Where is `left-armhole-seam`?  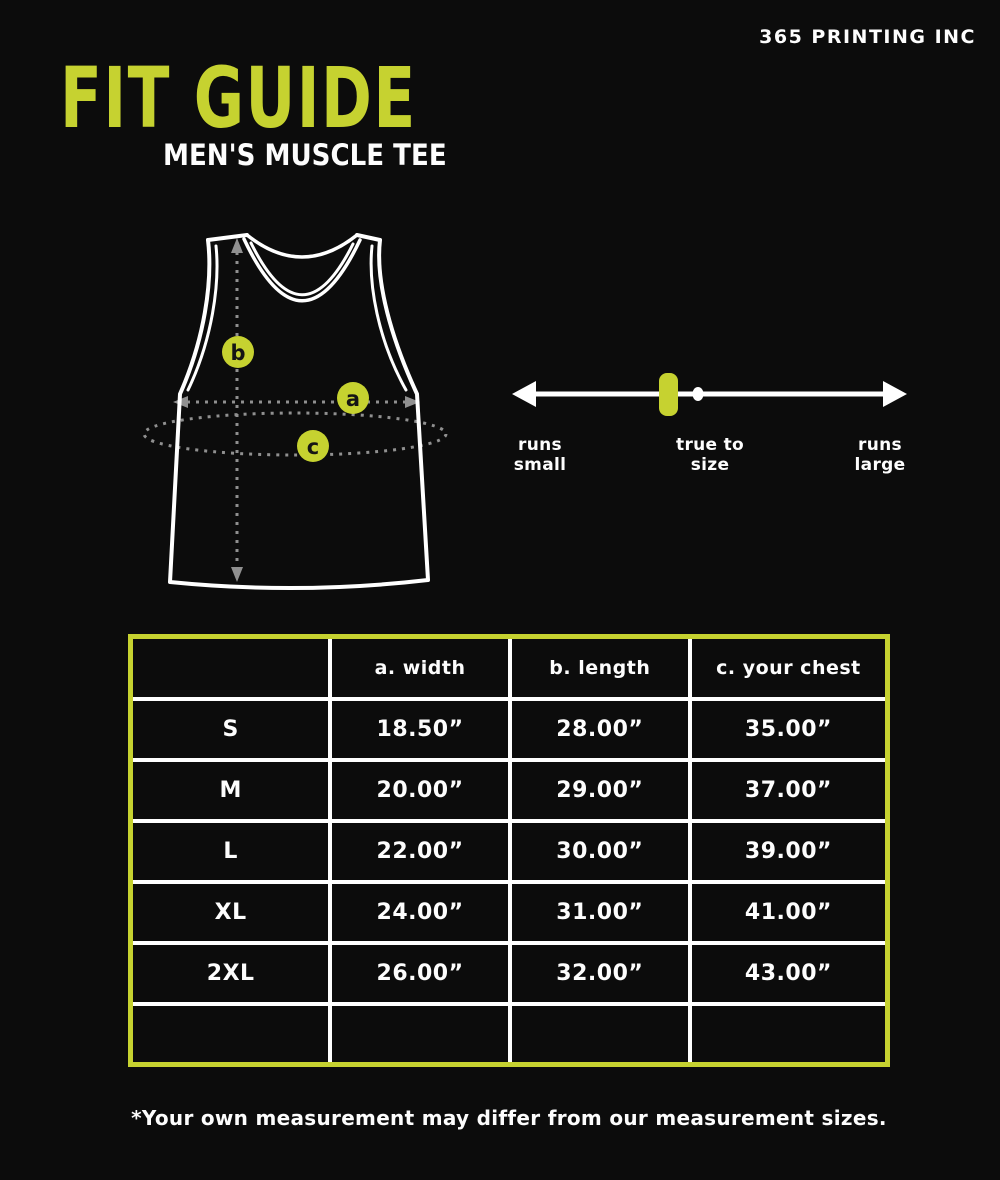 left-armhole-seam is located at coordinates (202, 318).